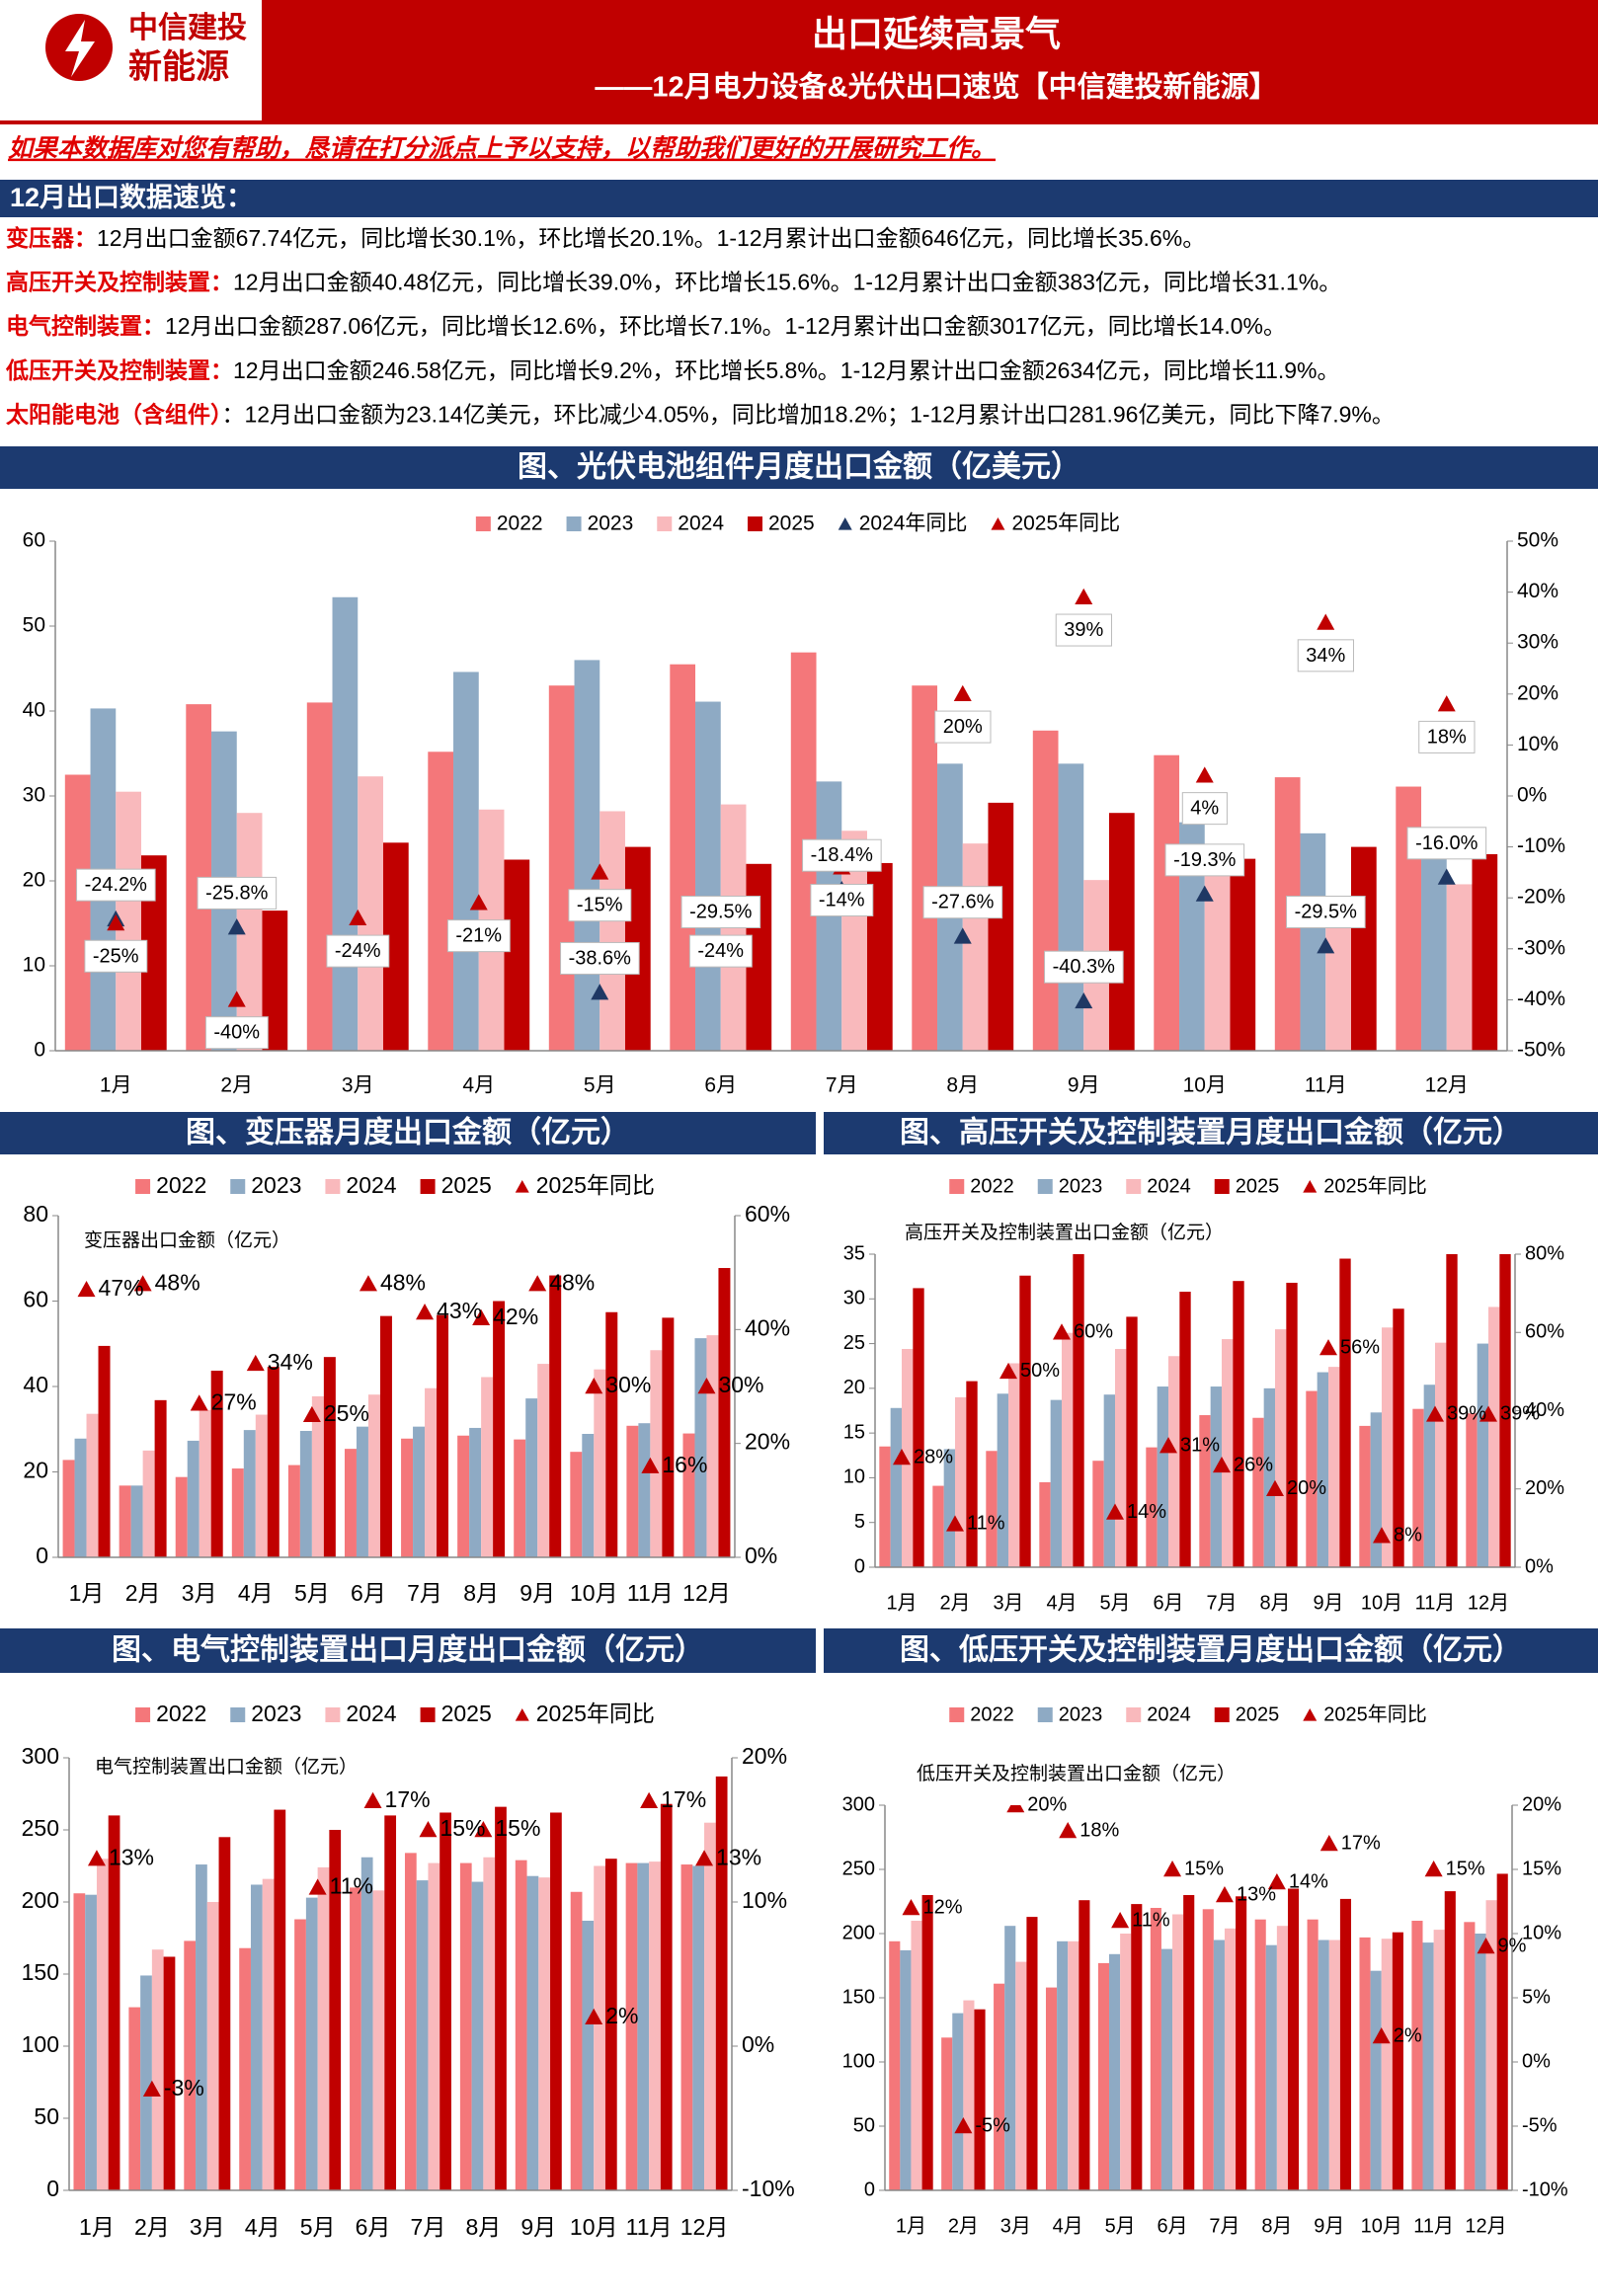  Describe the element at coordinates (395, 1185) in the screenshot. I see `legend: 2022 2023 2024 2025 2025年同比` at that location.